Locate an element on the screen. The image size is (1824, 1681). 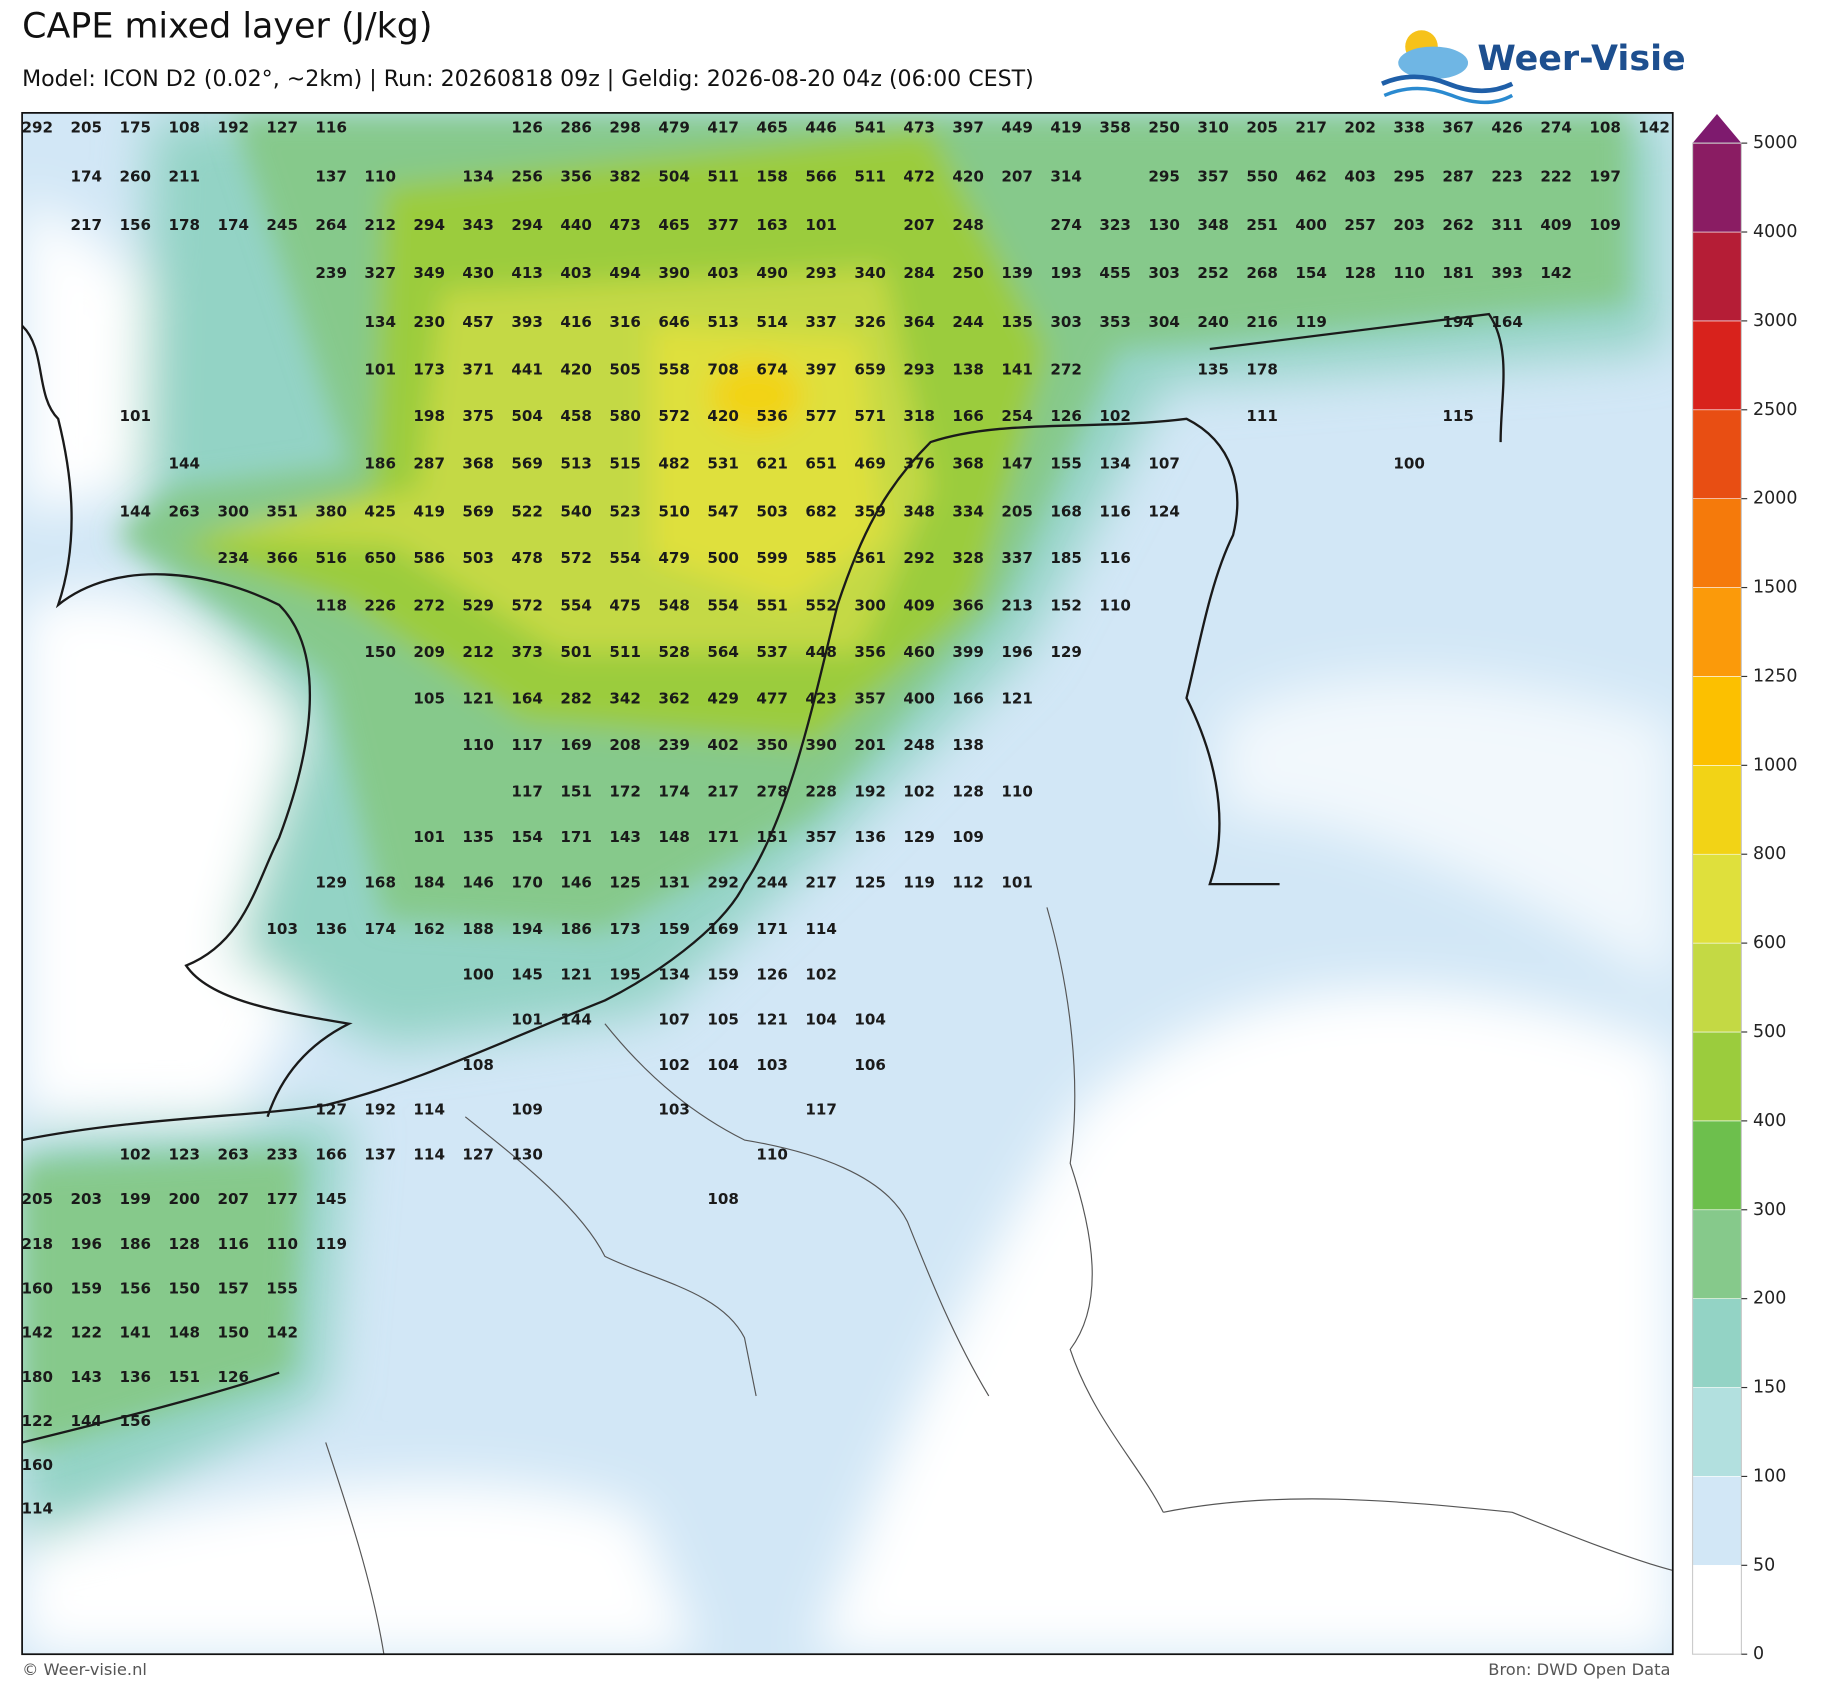
value-label: 529 is located at coordinates (478, 606).